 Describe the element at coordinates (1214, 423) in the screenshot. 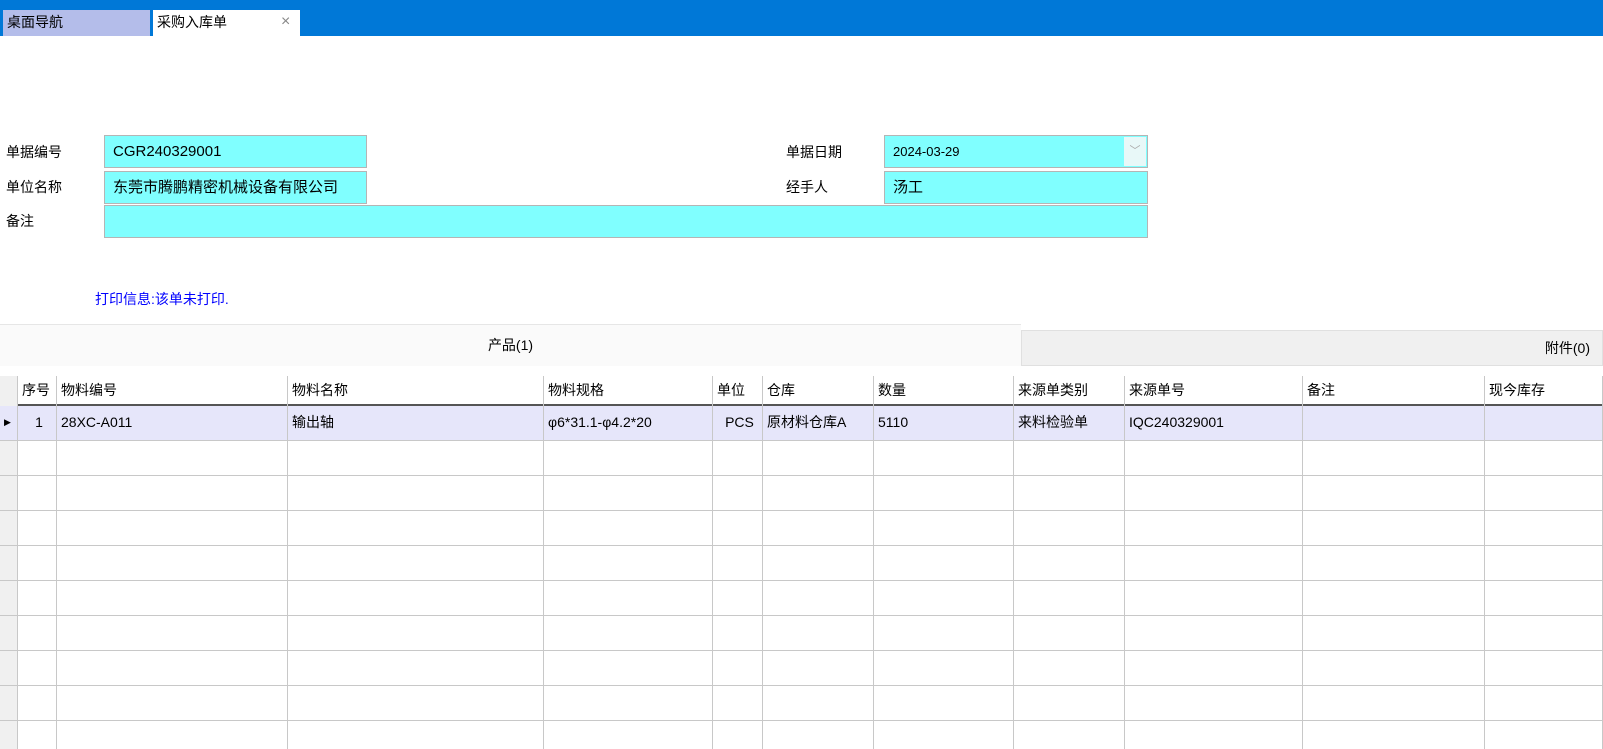

I see `grid-cell: IQC240329001` at that location.